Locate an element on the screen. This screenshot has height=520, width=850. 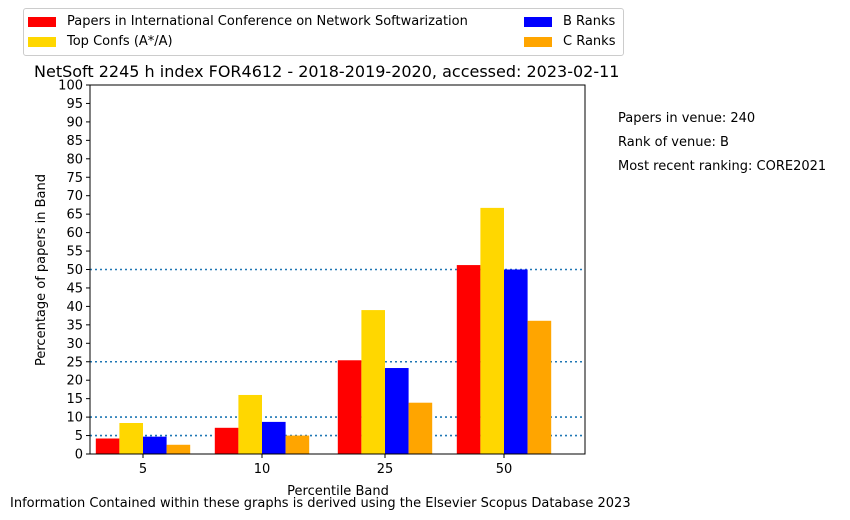
y-tick-label-0: 0 is located at coordinates (79, 455).